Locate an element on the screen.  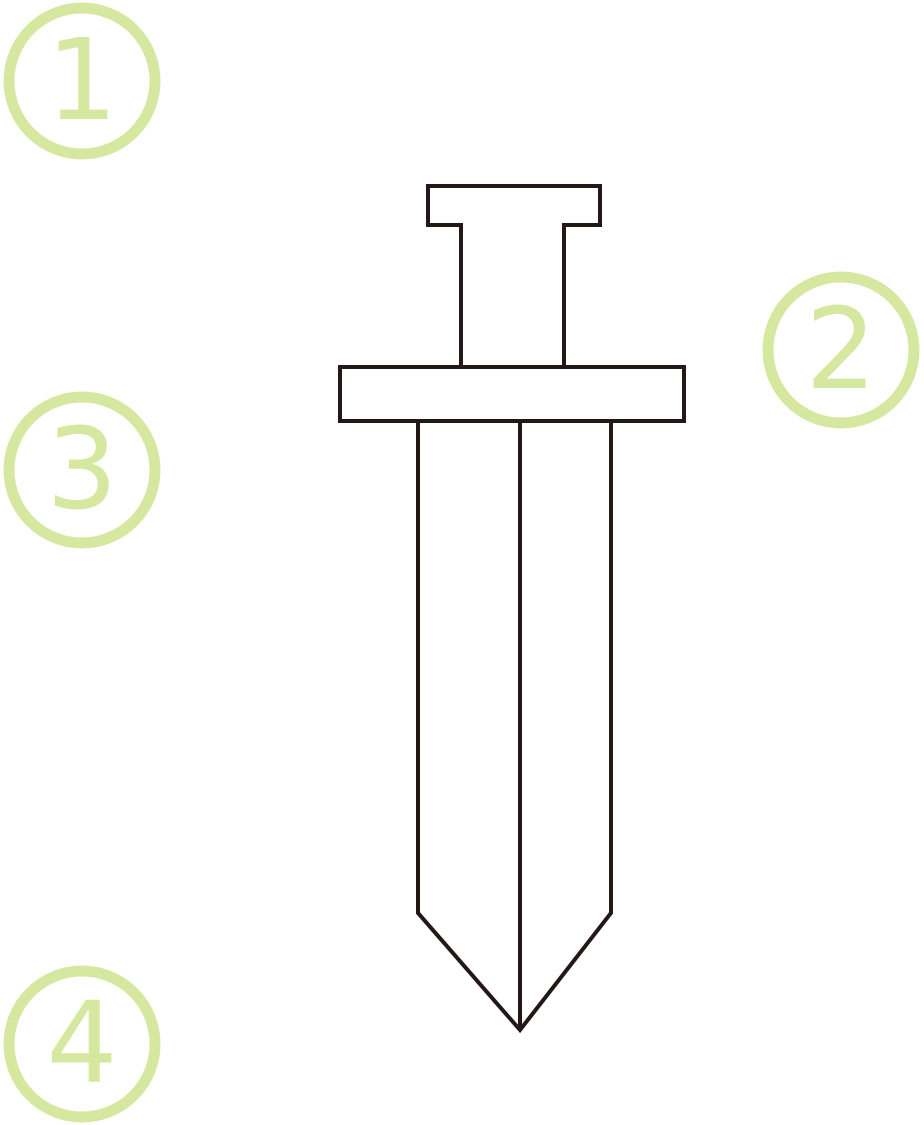
marker-2: 2 is located at coordinates (841, 350).